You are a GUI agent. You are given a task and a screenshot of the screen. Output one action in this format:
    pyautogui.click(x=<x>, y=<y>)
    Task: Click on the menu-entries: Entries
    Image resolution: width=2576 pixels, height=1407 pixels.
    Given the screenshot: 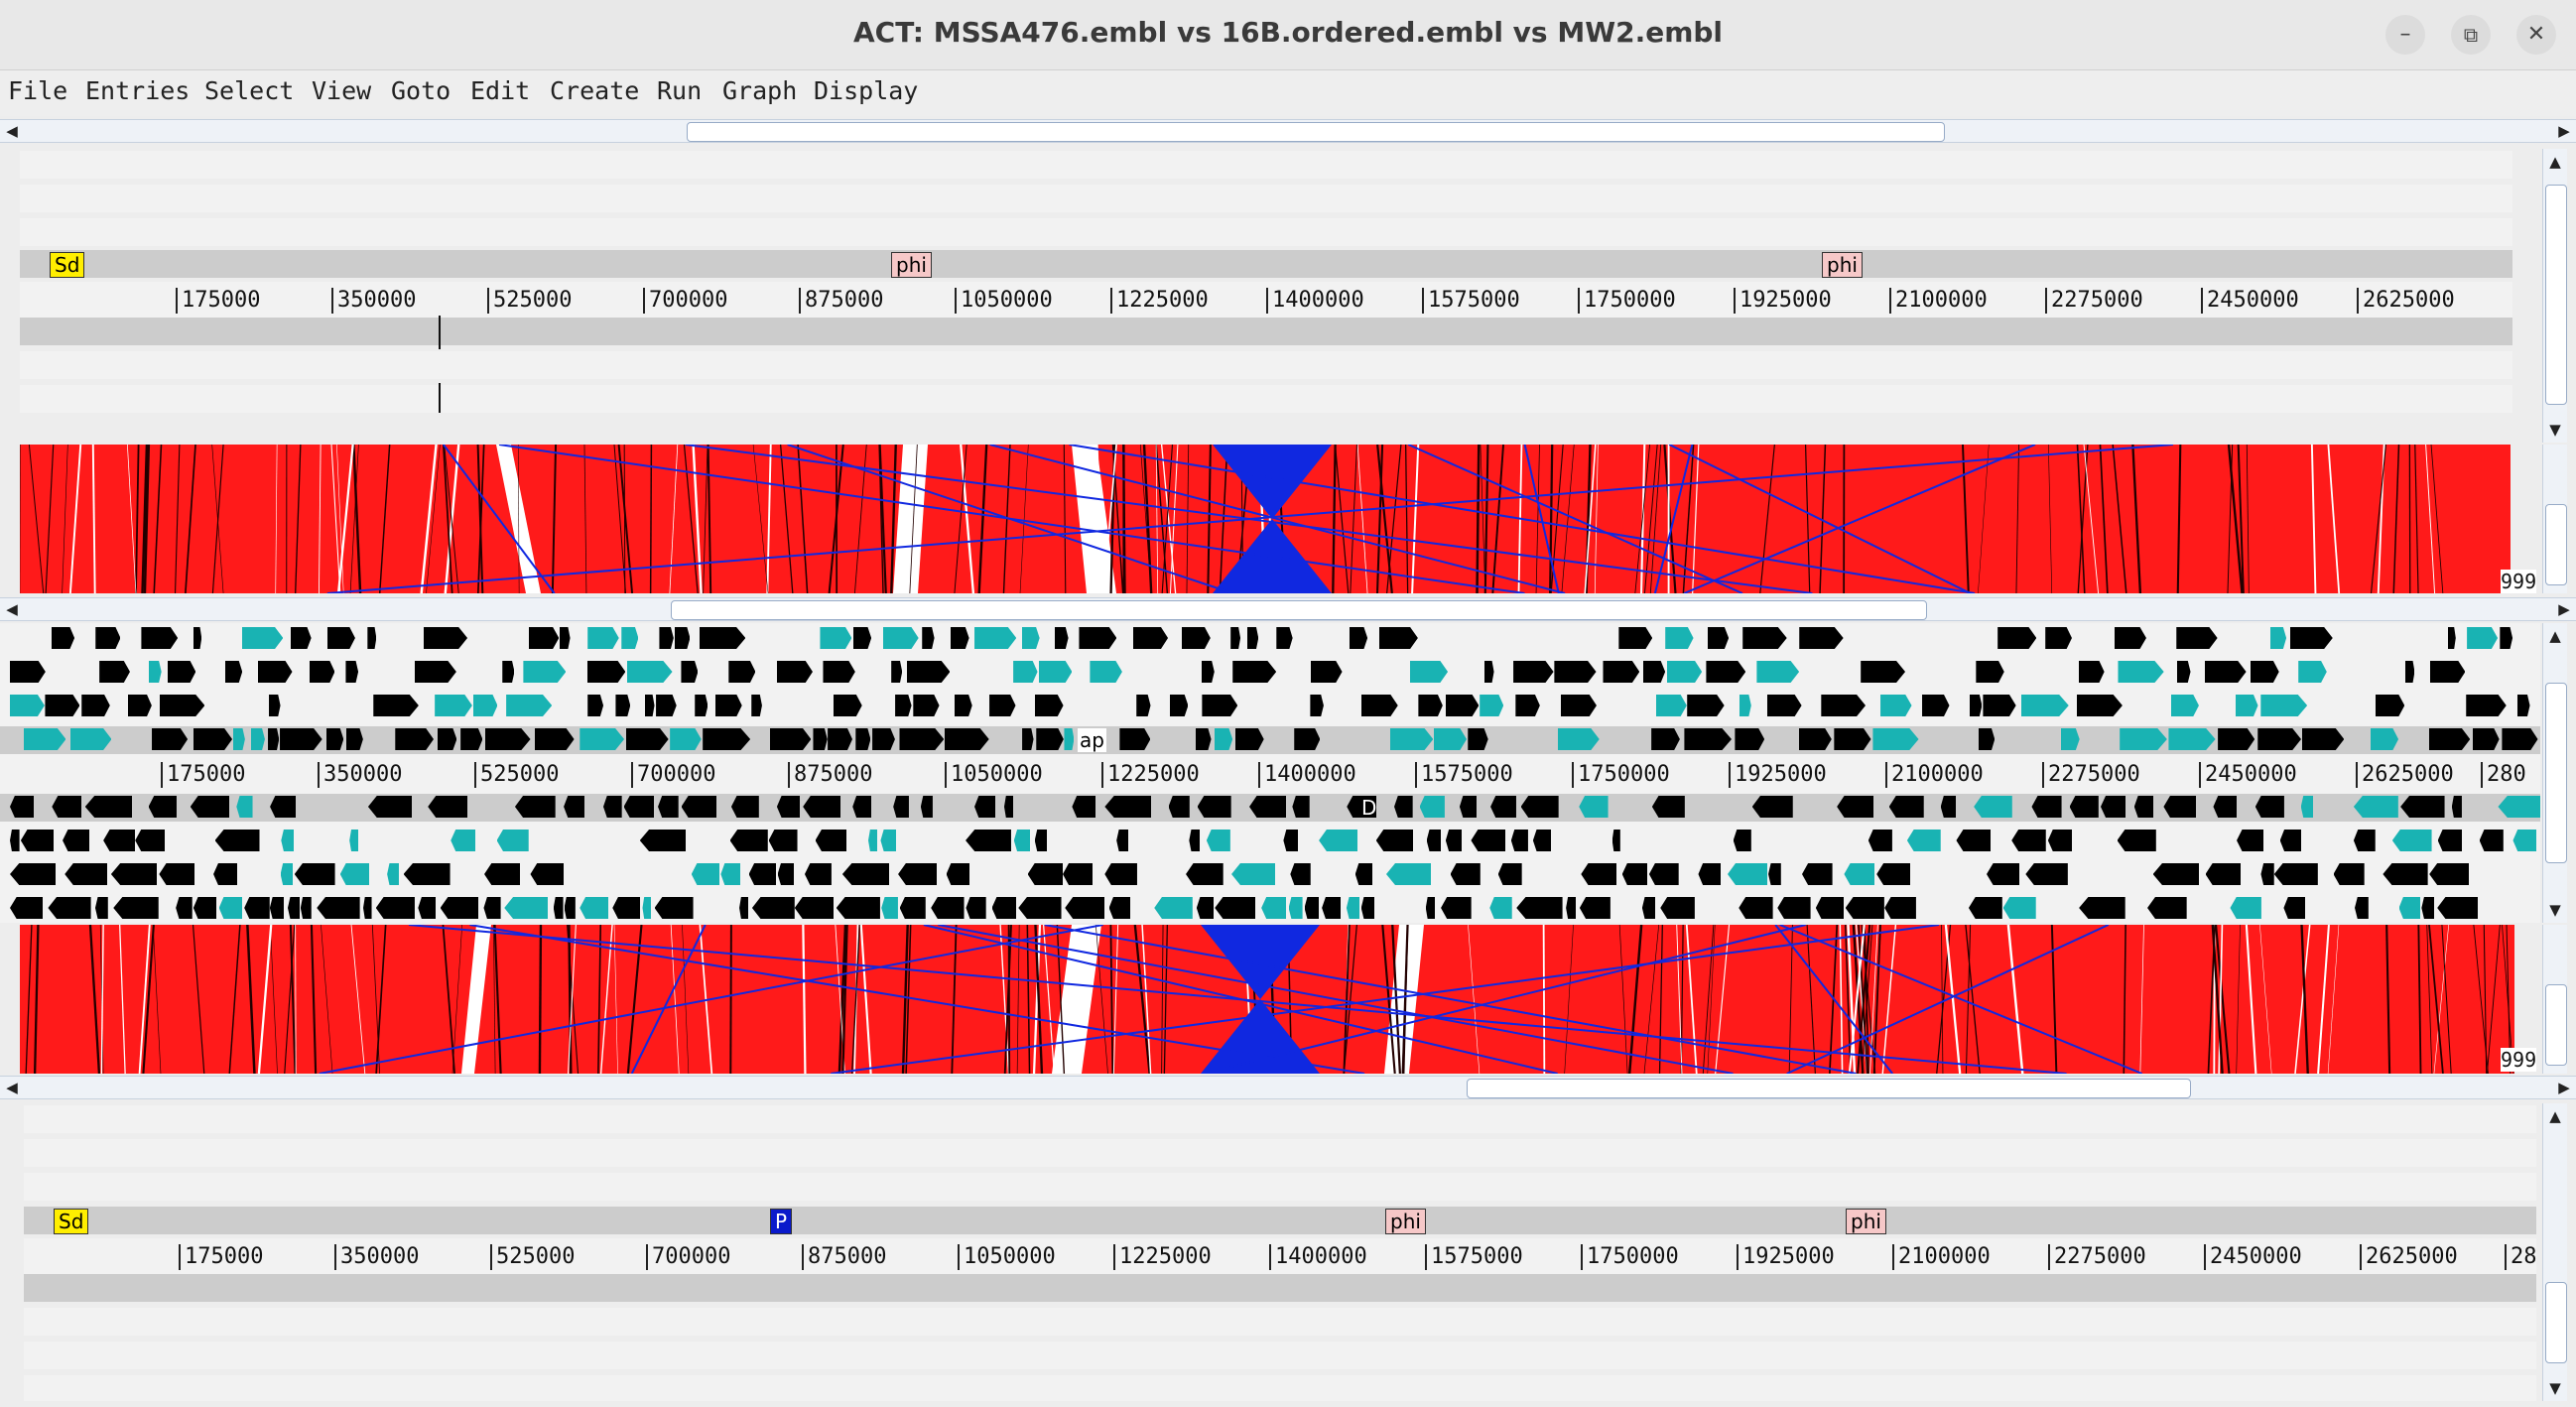 What is the action you would take?
    pyautogui.click(x=138, y=91)
    